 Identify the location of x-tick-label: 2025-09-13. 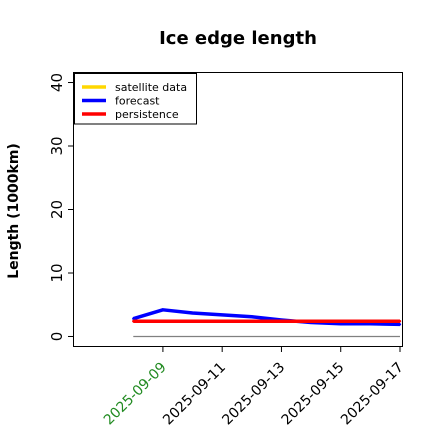
(253, 394).